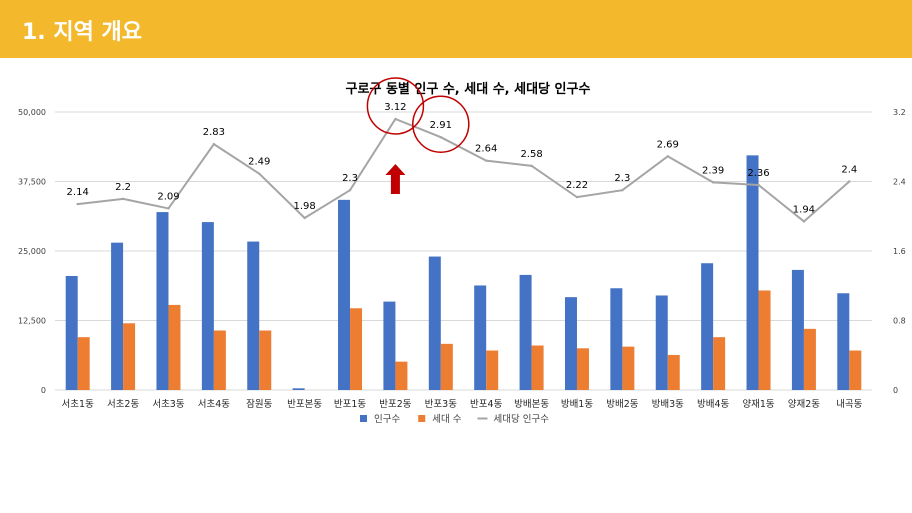 This screenshot has width=912, height=513. What do you see at coordinates (895, 390) in the screenshot?
I see `right-tick-label: 0` at bounding box center [895, 390].